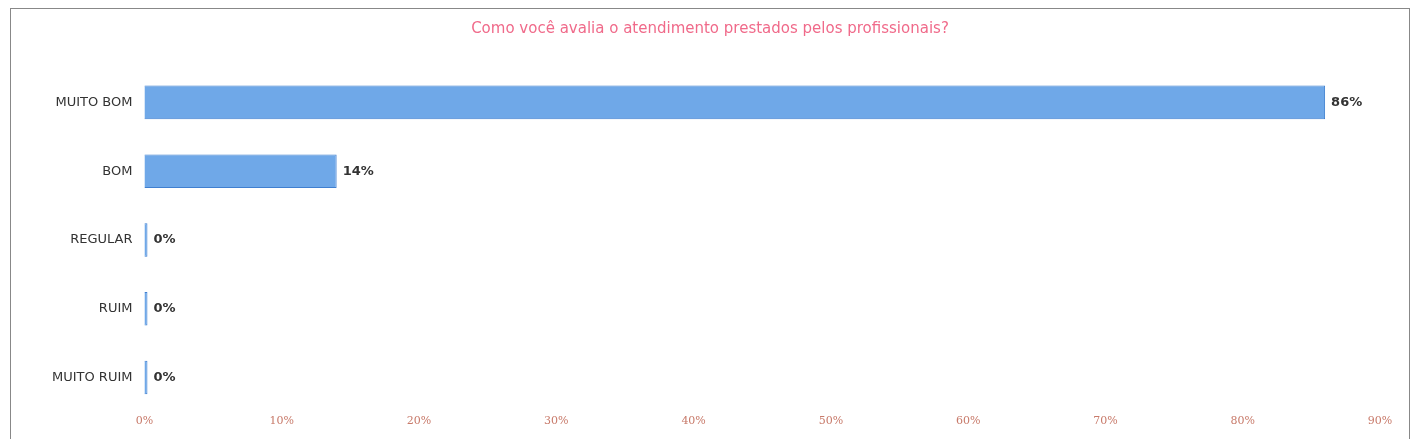 This screenshot has width=1425, height=439. I want to click on x-tick-label: 60%, so click(968, 421).